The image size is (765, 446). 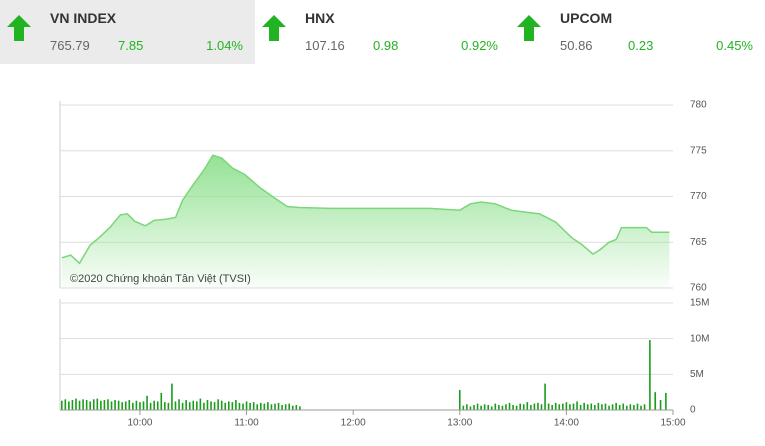 I want to click on x-tick-label: 10:00, so click(x=139, y=423).